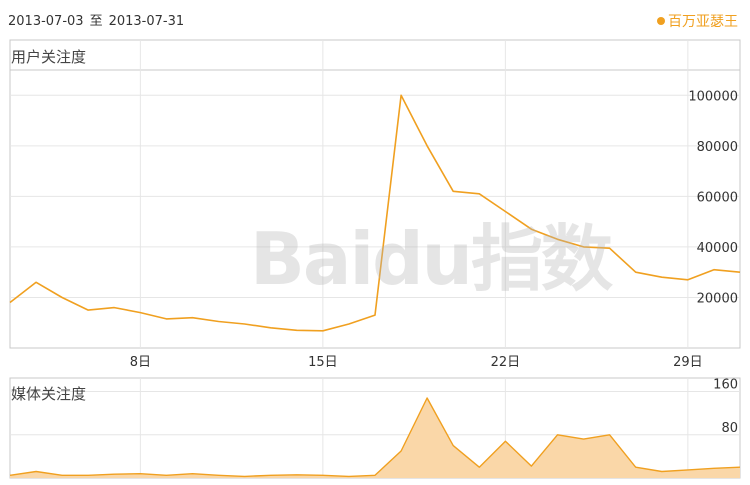 Image resolution: width=750 pixels, height=485 pixels. What do you see at coordinates (323, 362) in the screenshot?
I see `x-tick-label: 15日` at bounding box center [323, 362].